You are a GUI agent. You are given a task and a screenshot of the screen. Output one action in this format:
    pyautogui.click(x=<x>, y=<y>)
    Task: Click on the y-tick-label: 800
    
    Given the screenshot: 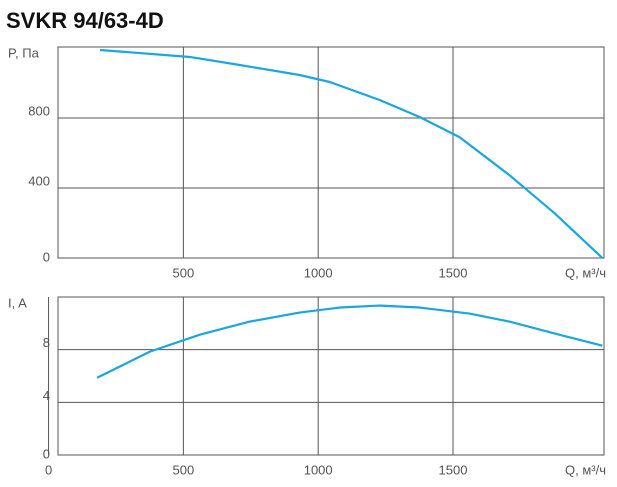 What is the action you would take?
    pyautogui.click(x=39, y=110)
    